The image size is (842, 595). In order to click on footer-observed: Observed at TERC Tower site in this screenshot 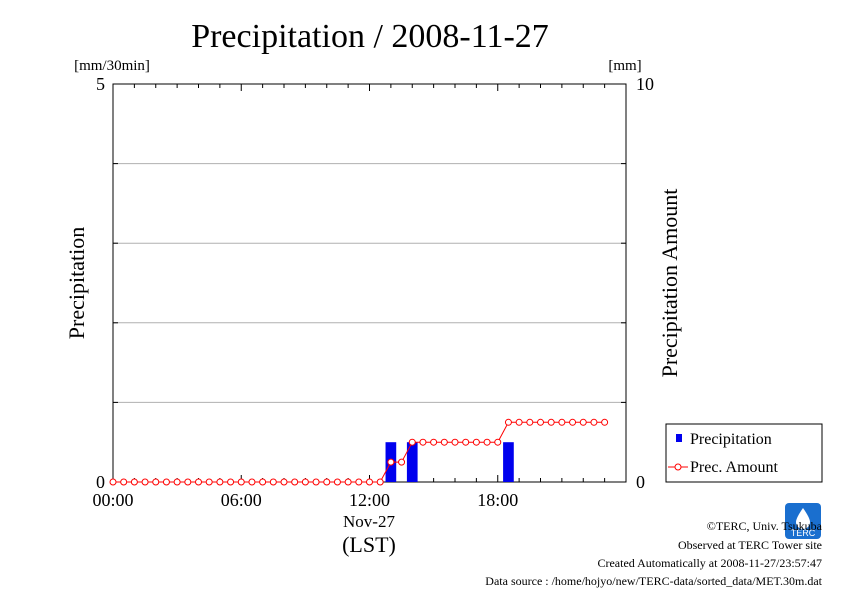, I will do `click(749, 545)`.